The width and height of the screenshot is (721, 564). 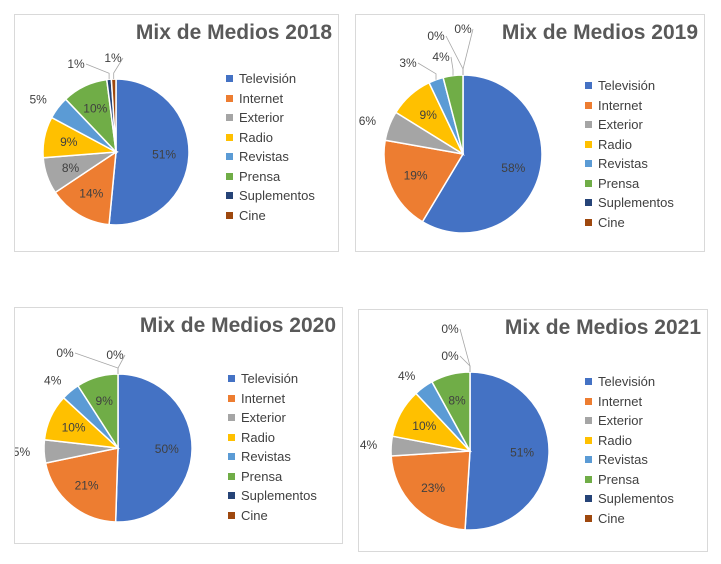 What do you see at coordinates (452, 66) in the screenshot?
I see `leader-line-prensa` at bounding box center [452, 66].